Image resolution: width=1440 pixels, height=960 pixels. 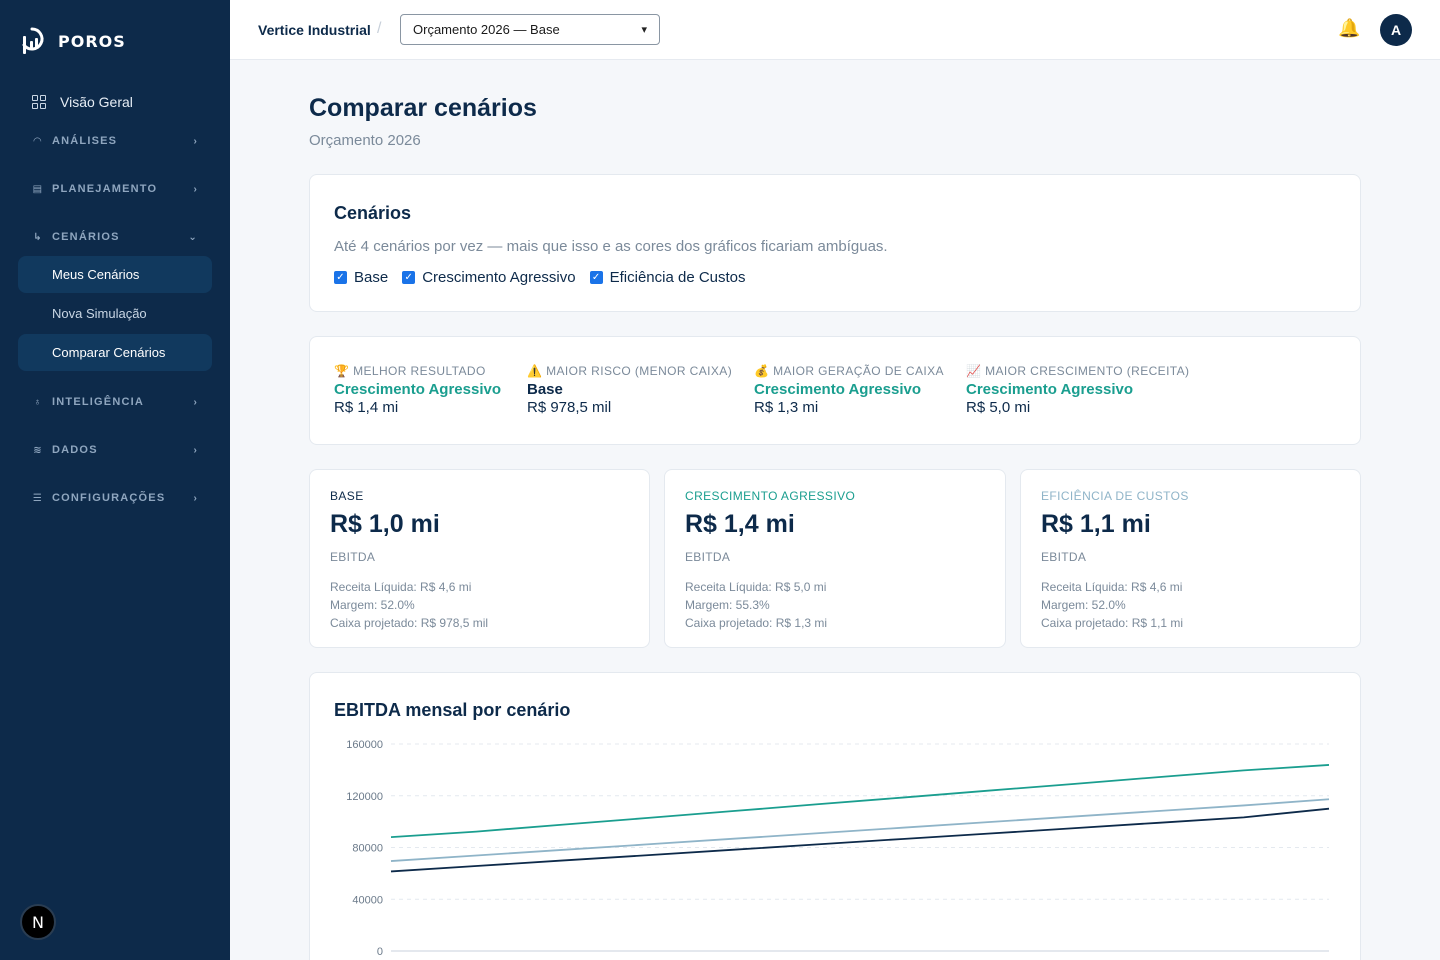 What do you see at coordinates (38, 402) in the screenshot?
I see `lightbulb-icon: ♁` at bounding box center [38, 402].